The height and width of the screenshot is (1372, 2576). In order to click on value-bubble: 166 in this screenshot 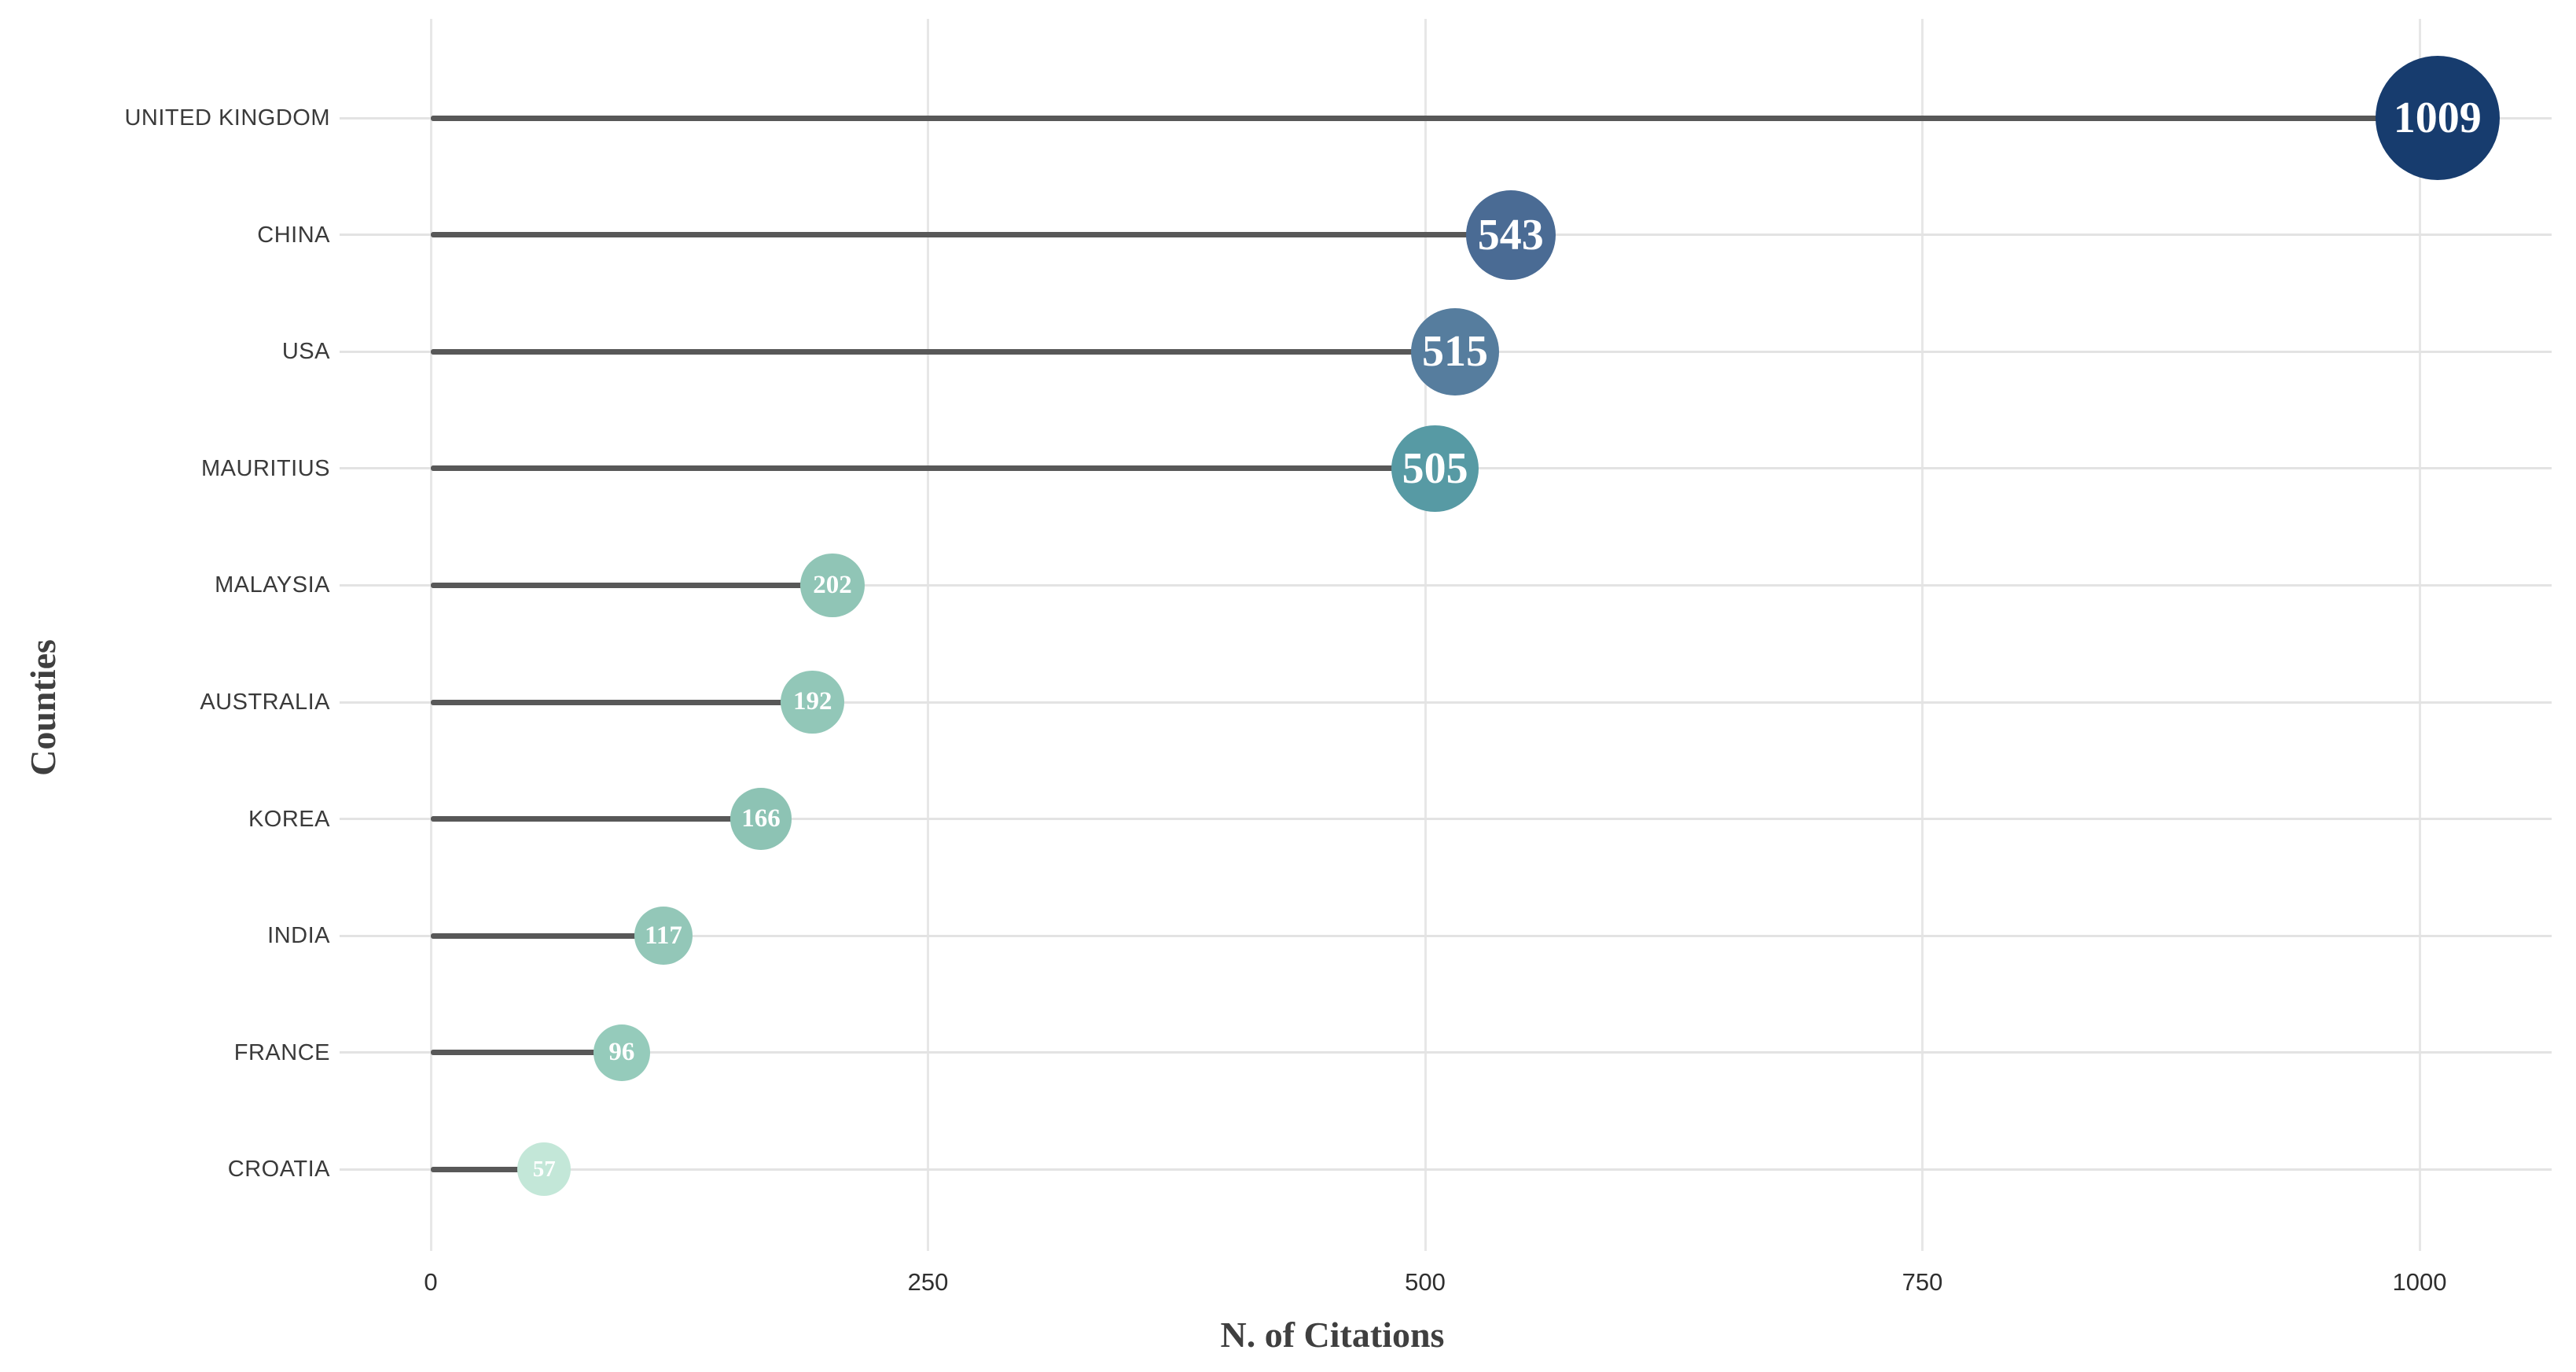, I will do `click(760, 819)`.